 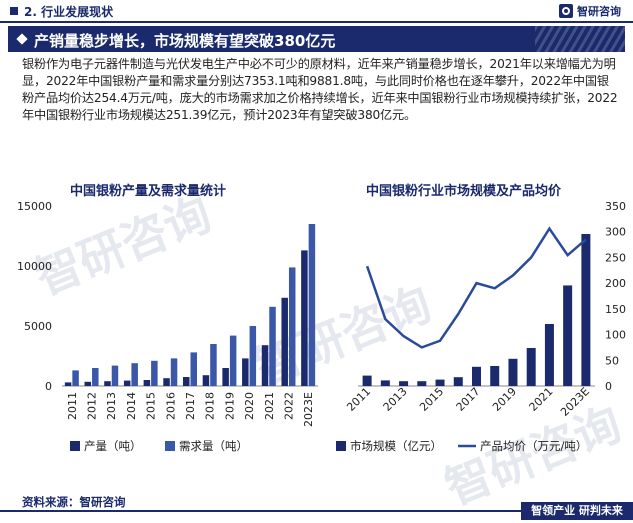 What do you see at coordinates (476, 287) in the screenshot?
I see `chart2-line-avg-price` at bounding box center [476, 287].